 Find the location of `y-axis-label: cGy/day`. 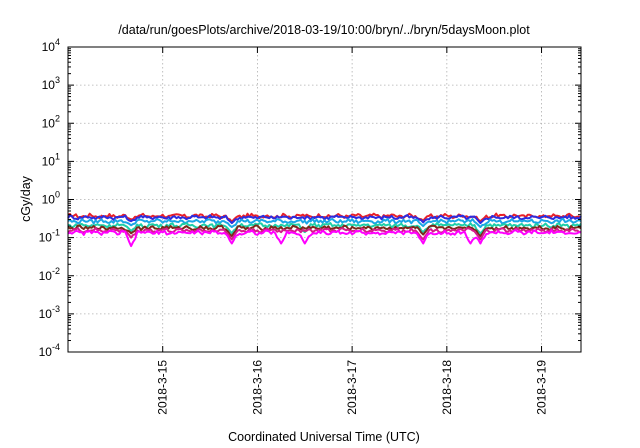

y-axis-label: cGy/day is located at coordinates (26, 198).